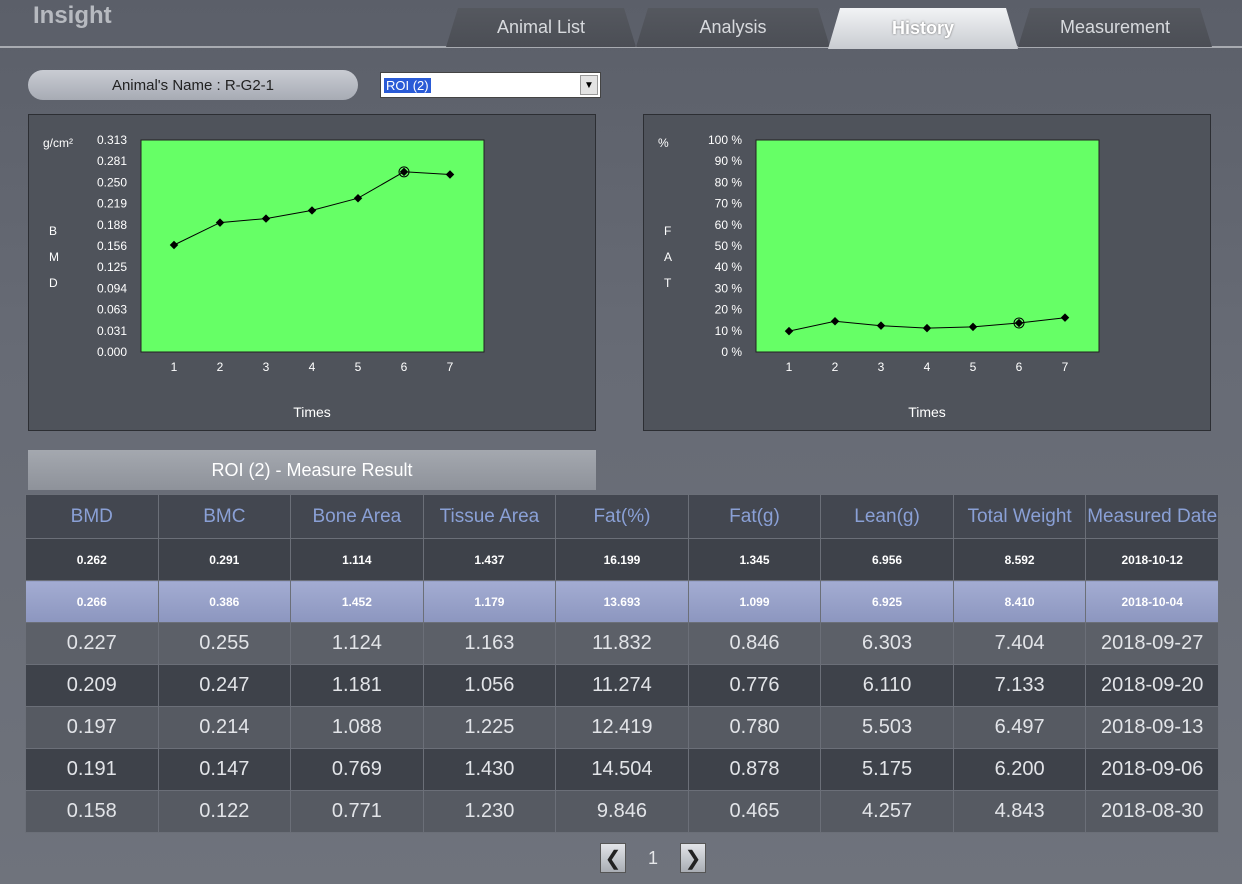  What do you see at coordinates (1019, 559) in the screenshot?
I see `table-cell: 8.592` at bounding box center [1019, 559].